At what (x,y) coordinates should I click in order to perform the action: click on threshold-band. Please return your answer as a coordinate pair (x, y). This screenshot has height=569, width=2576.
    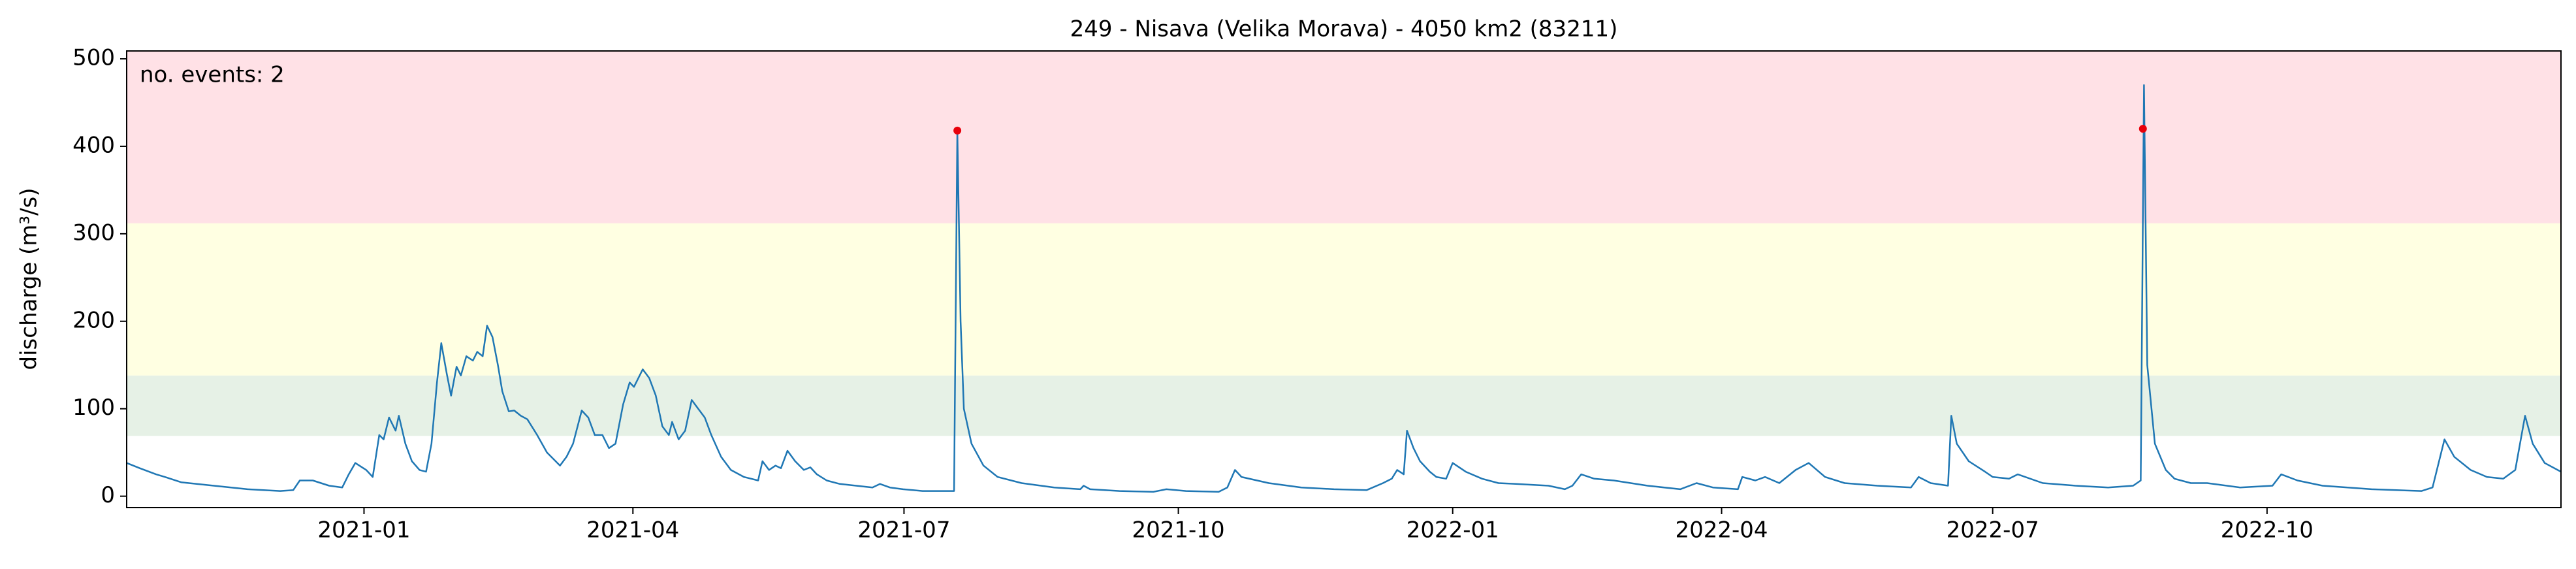
    Looking at the image, I should click on (1344, 405).